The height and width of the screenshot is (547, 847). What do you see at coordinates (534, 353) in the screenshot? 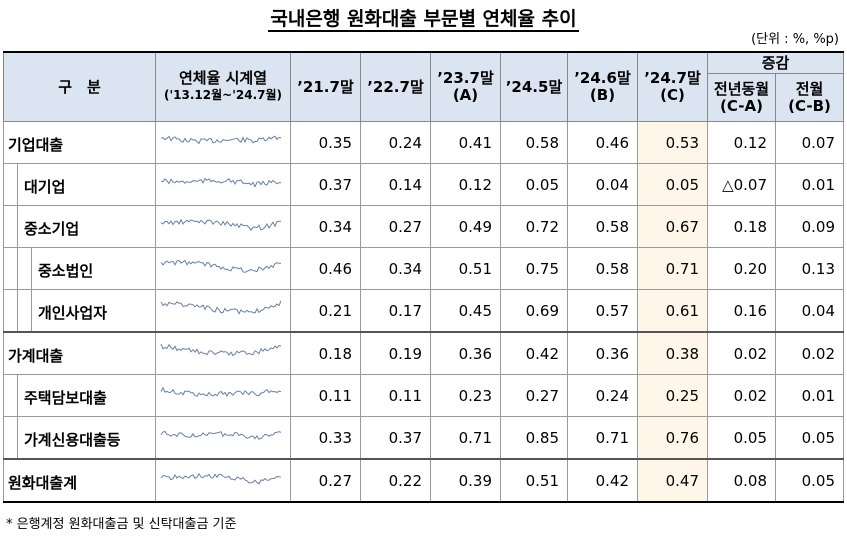
I see `value-cell: 0.42` at bounding box center [534, 353].